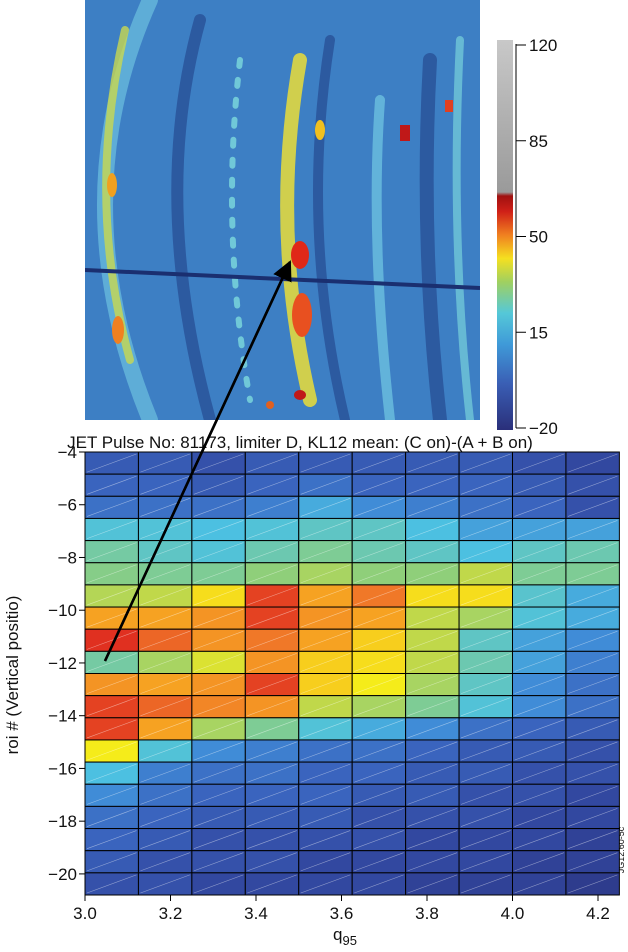  Describe the element at coordinates (342, 913) in the screenshot. I see `x-tick-label: 3.6` at that location.